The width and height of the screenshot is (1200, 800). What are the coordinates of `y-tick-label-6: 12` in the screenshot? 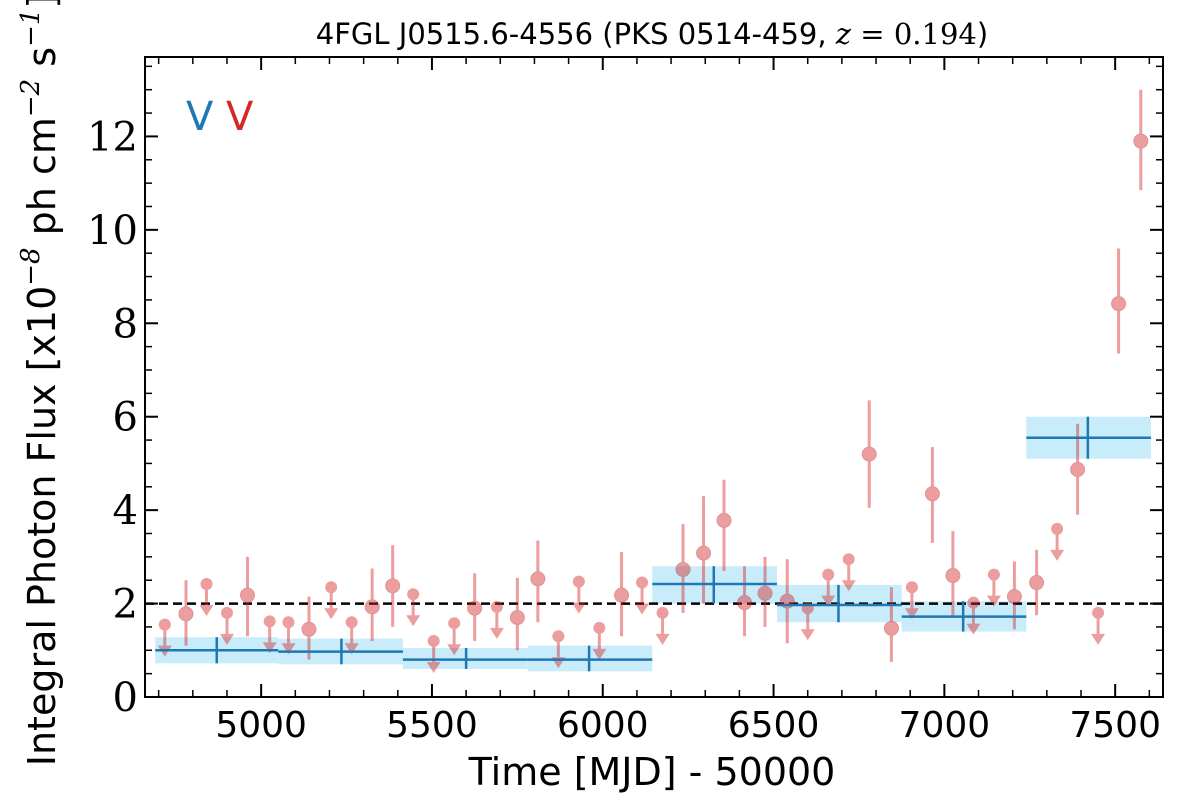 It's located at (112, 137).